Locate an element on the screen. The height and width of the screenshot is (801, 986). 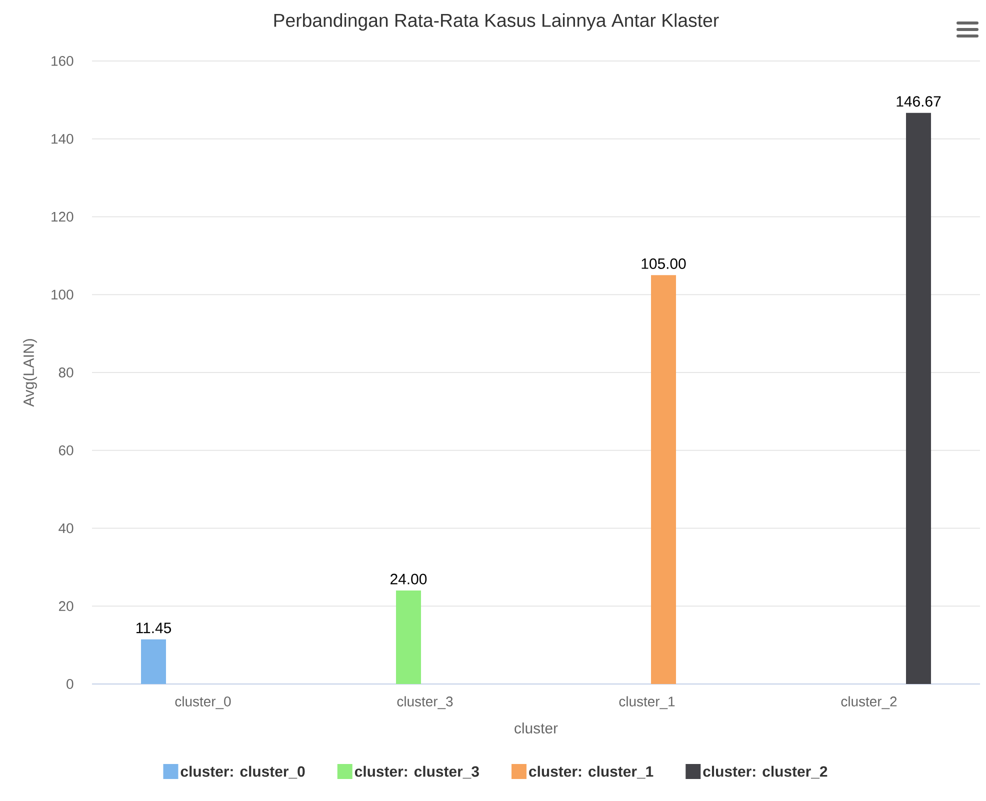
data-label: 11.45 is located at coordinates (154, 628).